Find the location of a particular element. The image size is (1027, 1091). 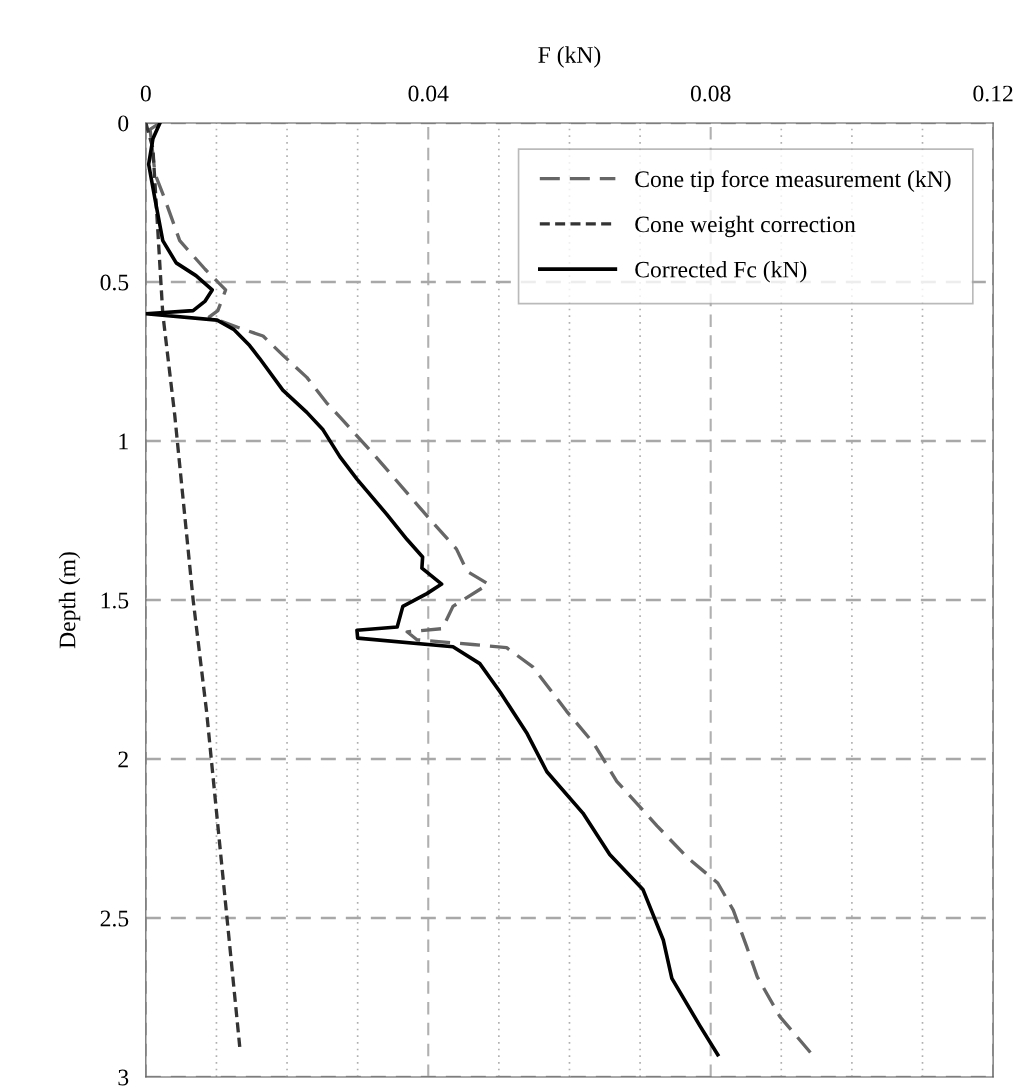

y-tick-label: 1 is located at coordinates (123, 441).